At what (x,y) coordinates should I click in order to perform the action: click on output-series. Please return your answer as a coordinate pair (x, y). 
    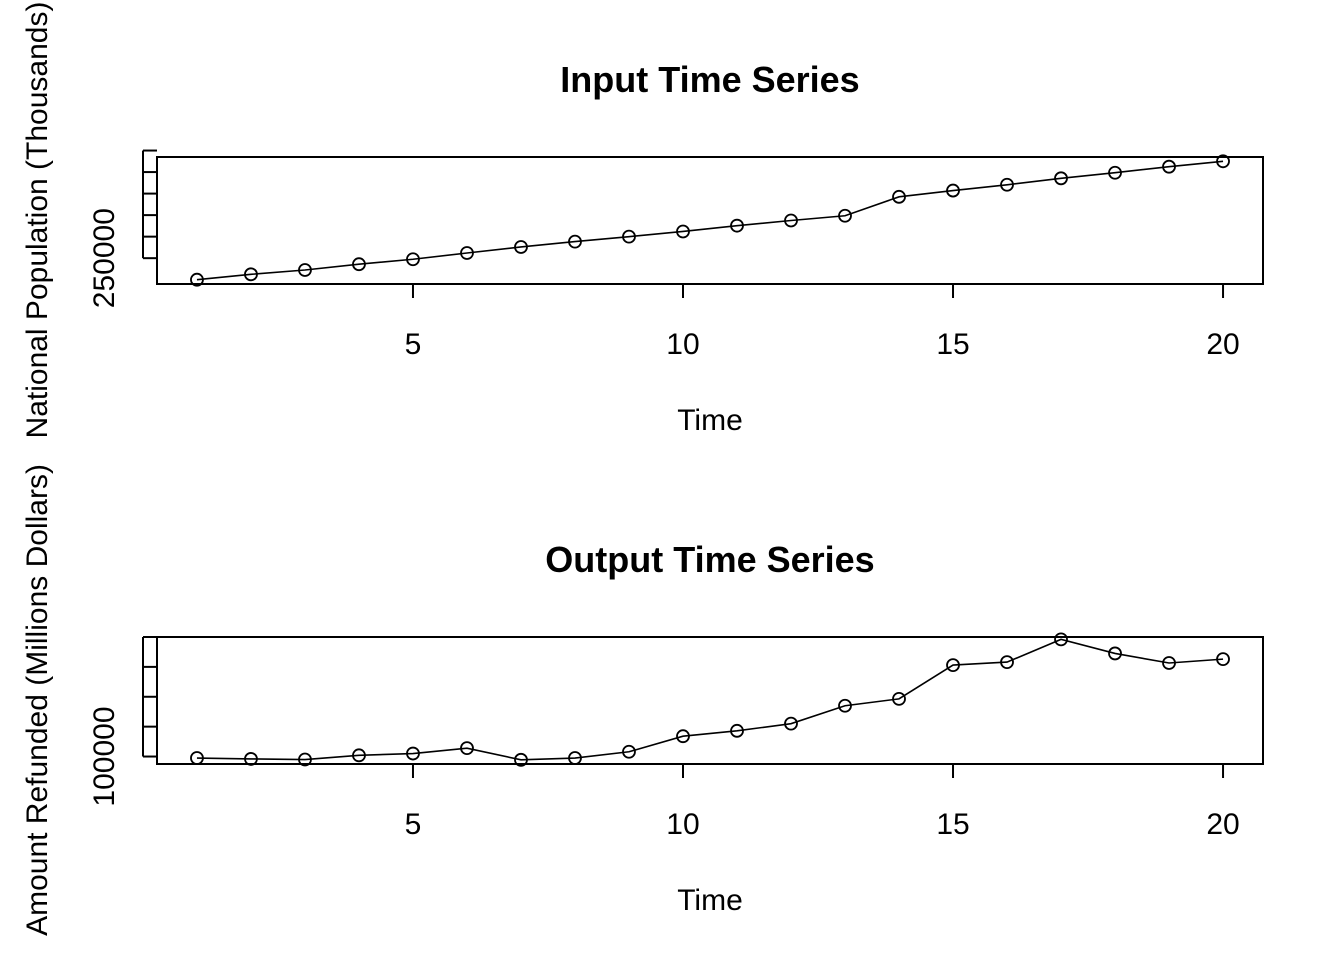
    Looking at the image, I should click on (710, 699).